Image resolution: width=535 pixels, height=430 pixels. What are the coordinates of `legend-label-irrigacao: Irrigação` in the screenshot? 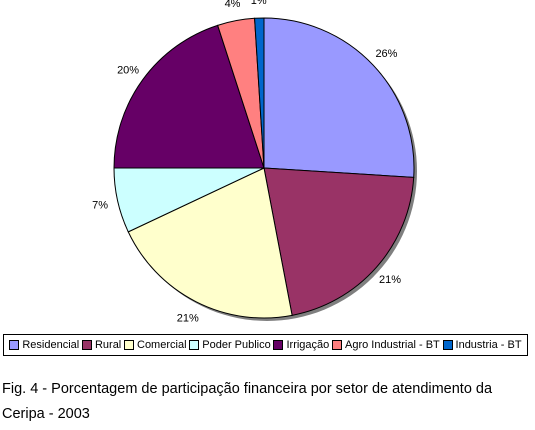 It's located at (308, 345).